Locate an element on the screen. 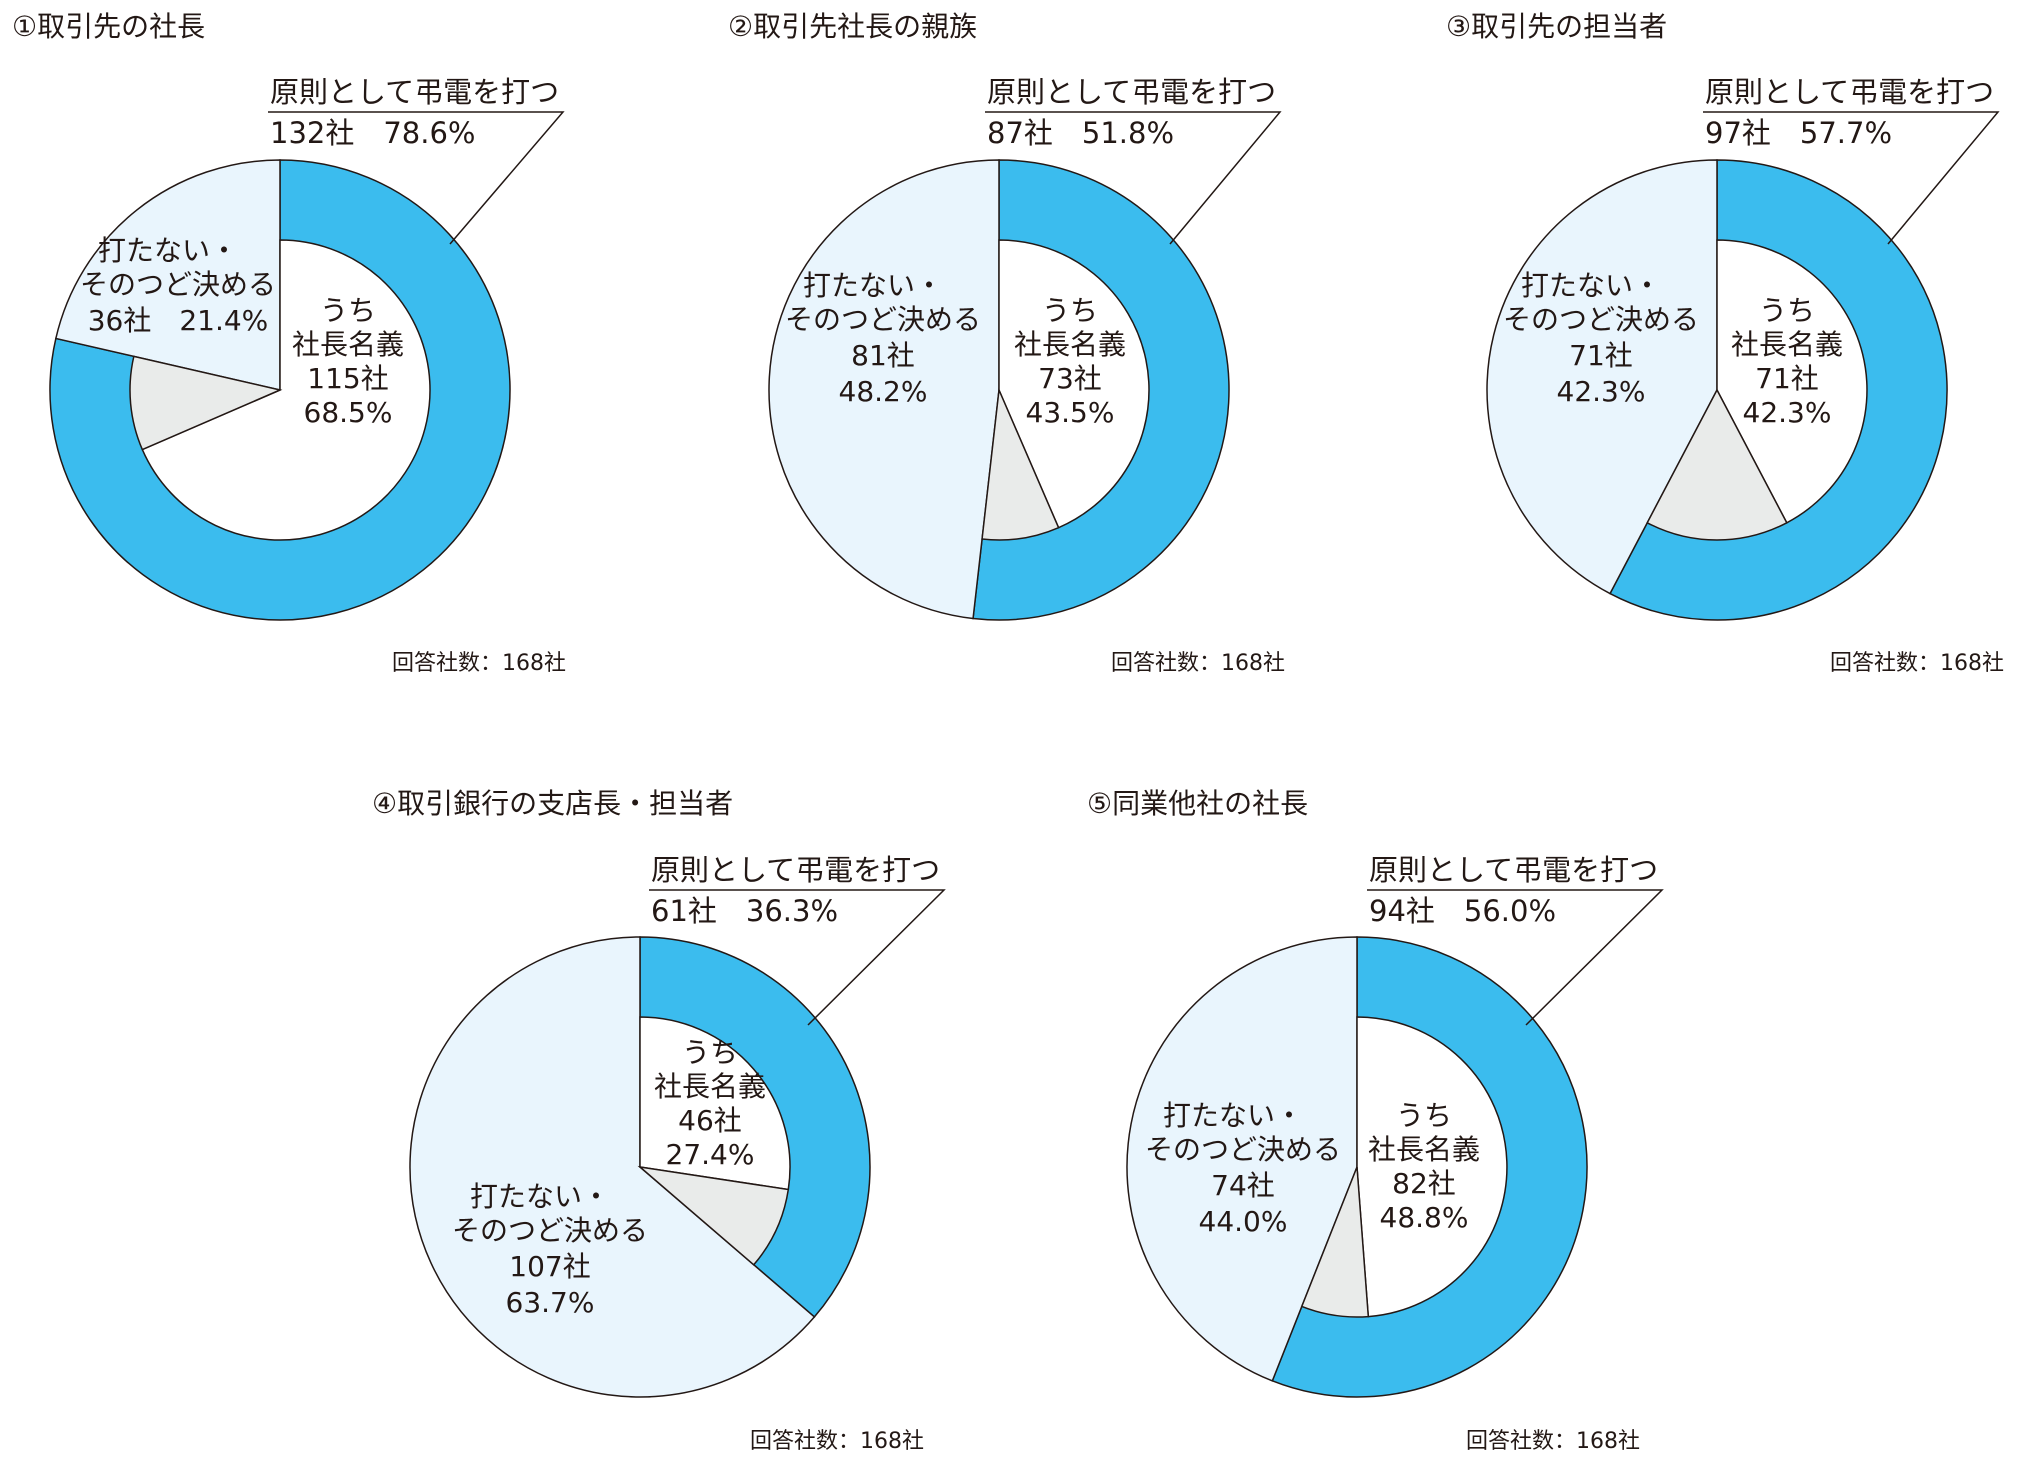 The width and height of the screenshot is (2027, 1481). inner-pct: 48.8% is located at coordinates (1424, 1217).